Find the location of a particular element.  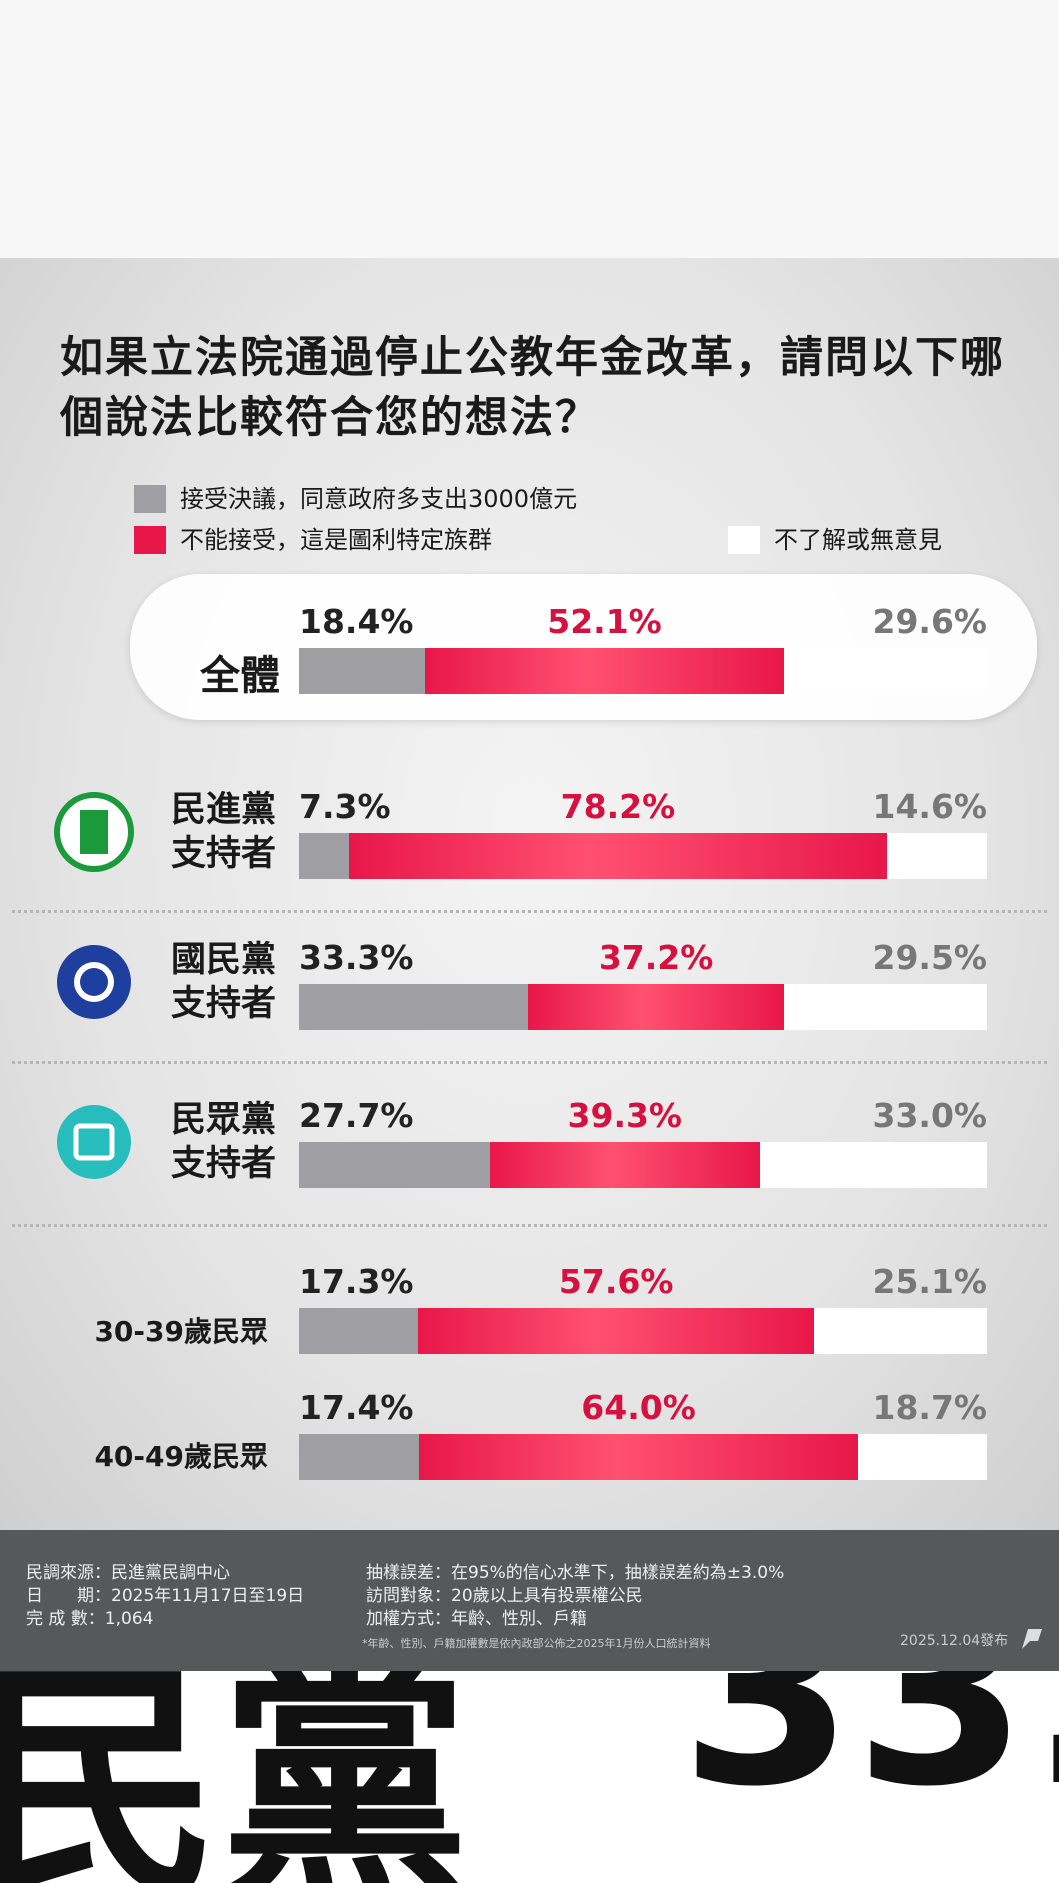

footer is located at coordinates (529, 1600).